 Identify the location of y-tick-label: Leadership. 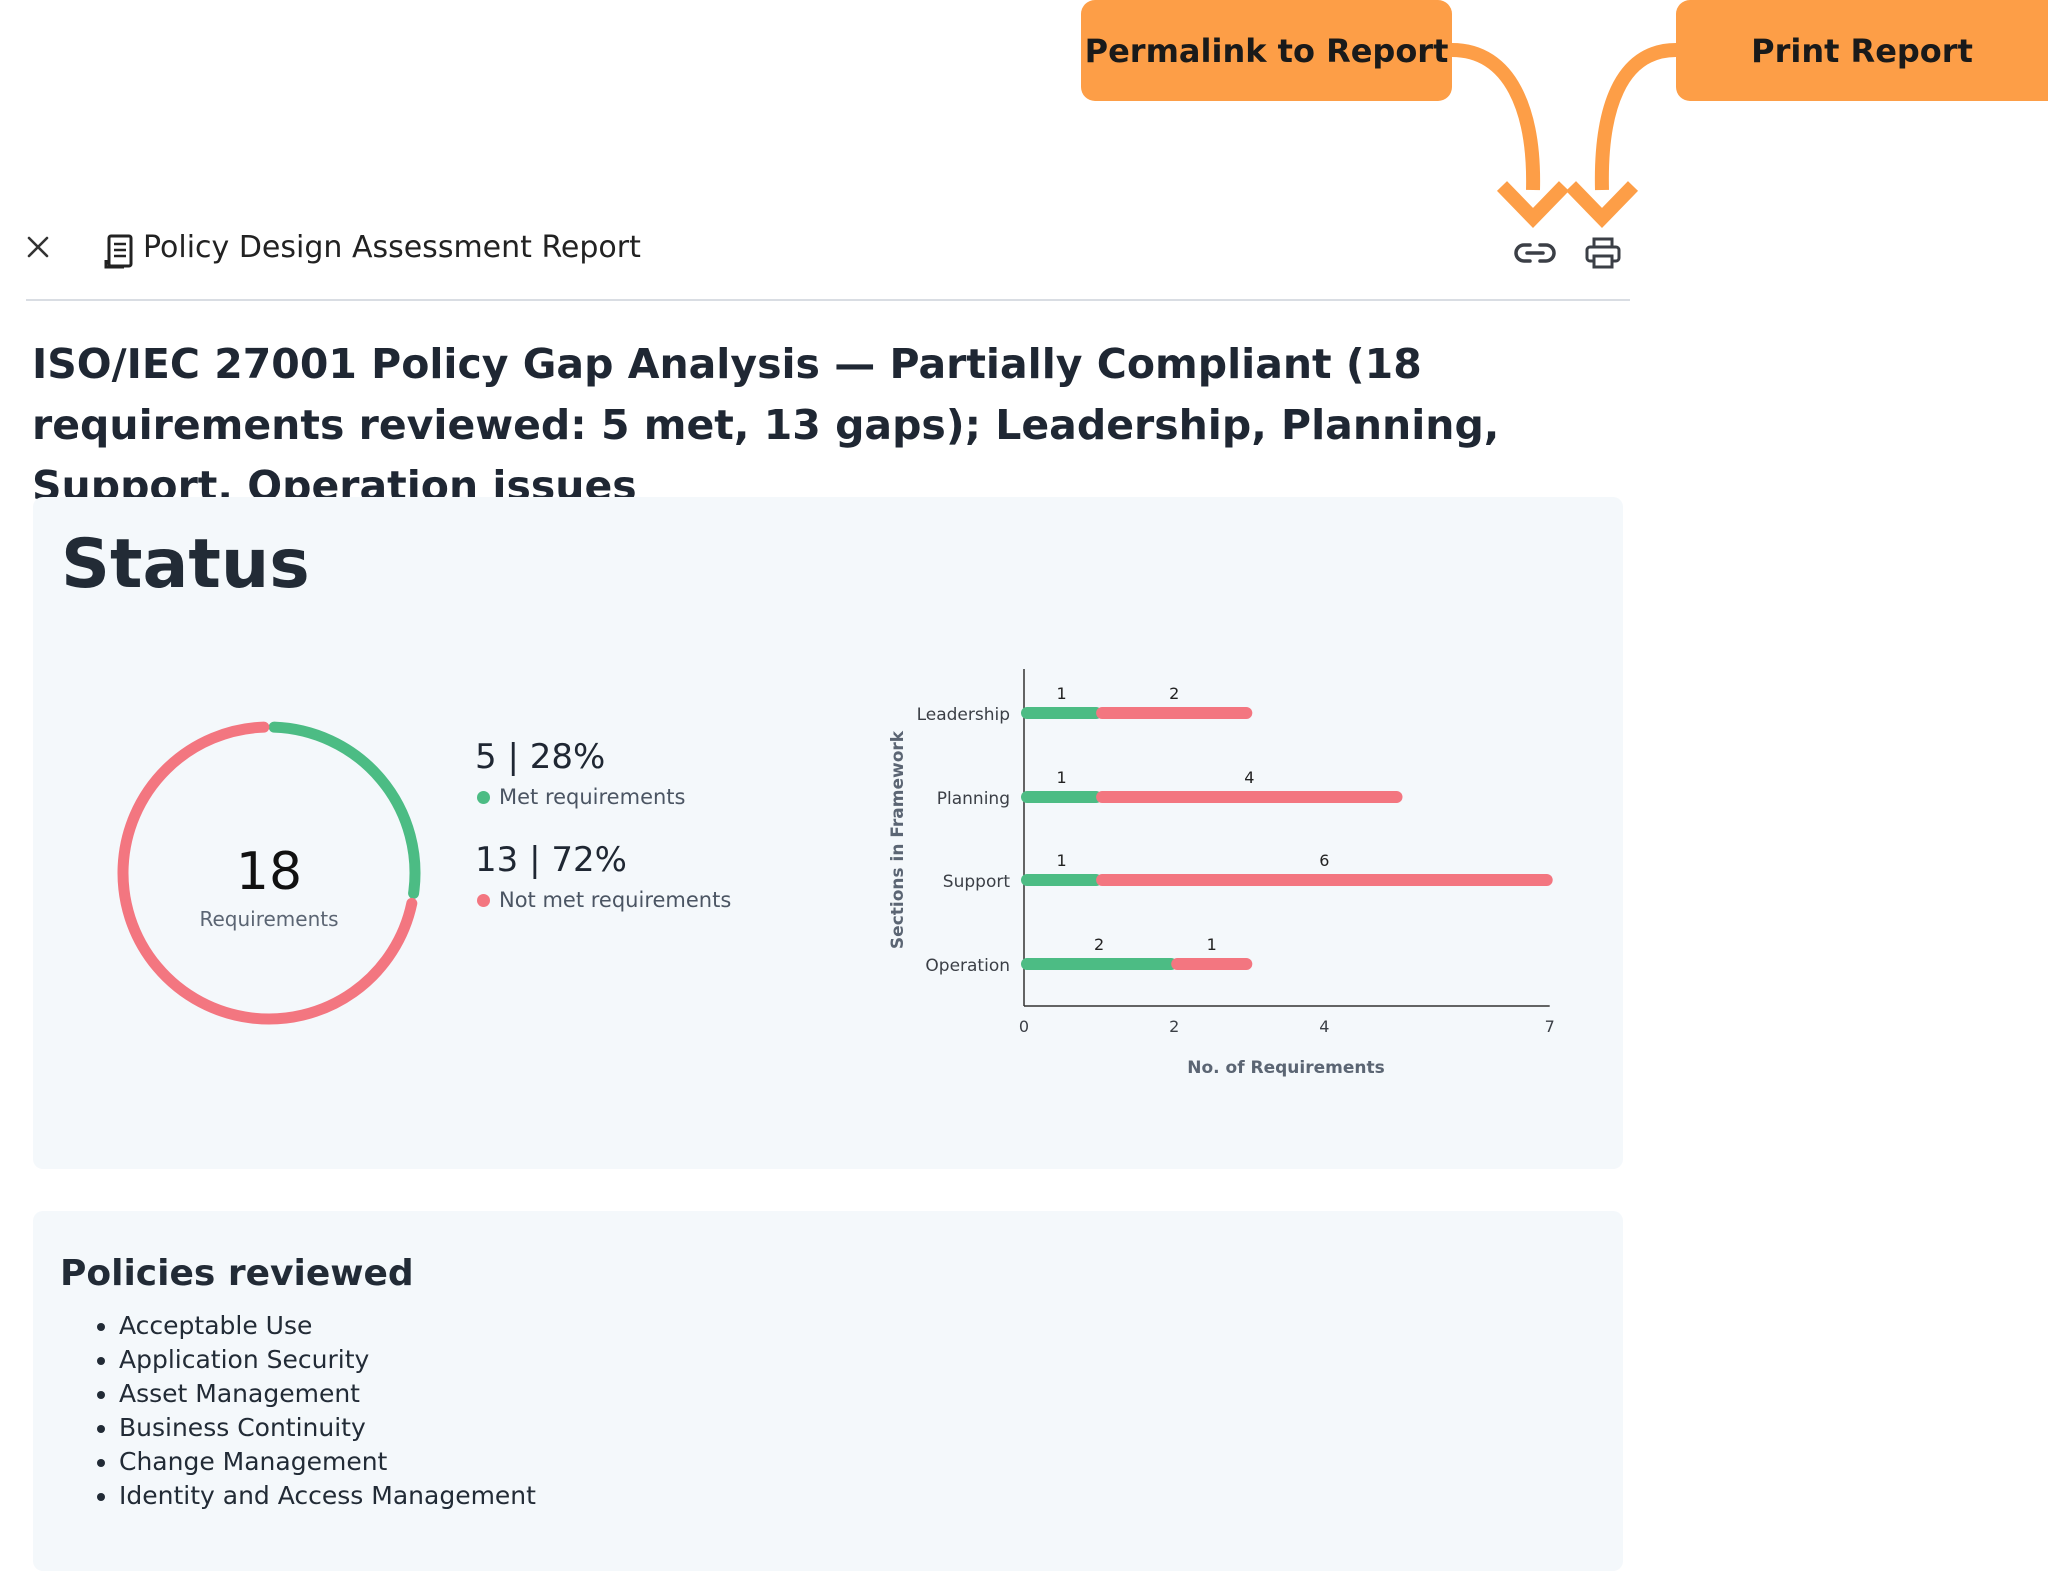
(963, 715).